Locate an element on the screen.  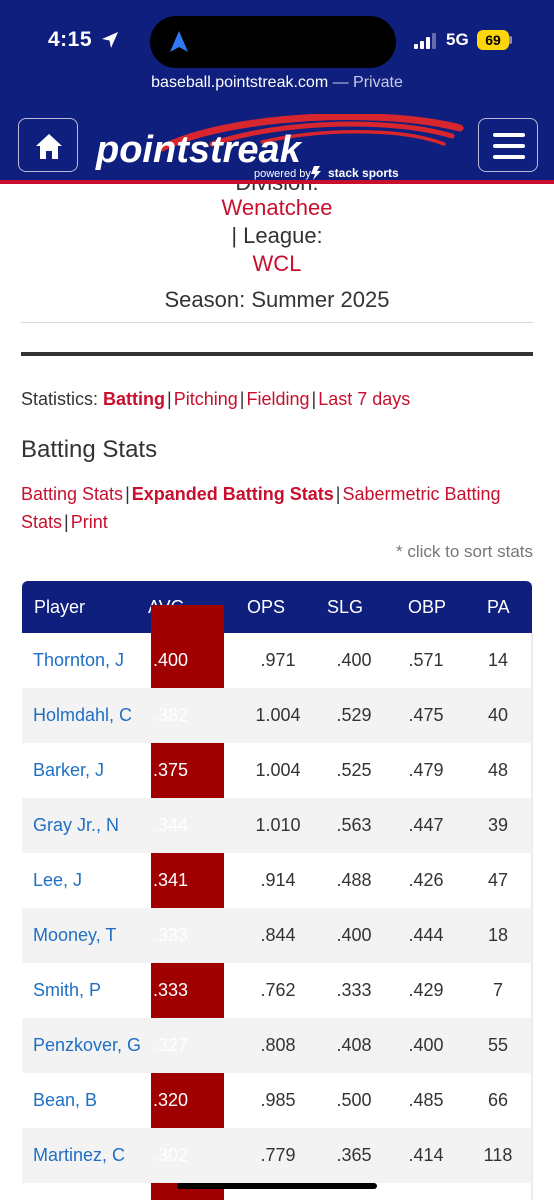
link-expanded-batting-stats: Expanded Batting Stats is located at coordinates (232, 494).